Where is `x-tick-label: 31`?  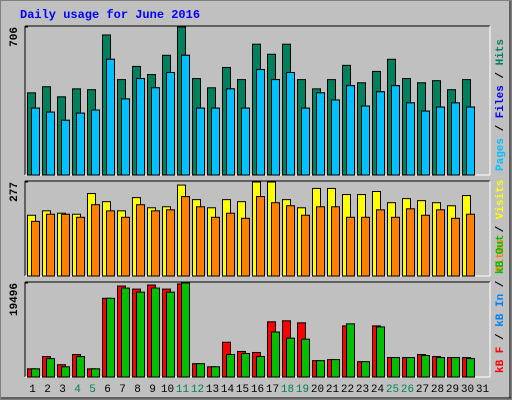 x-tick-label: 31 is located at coordinates (483, 390).